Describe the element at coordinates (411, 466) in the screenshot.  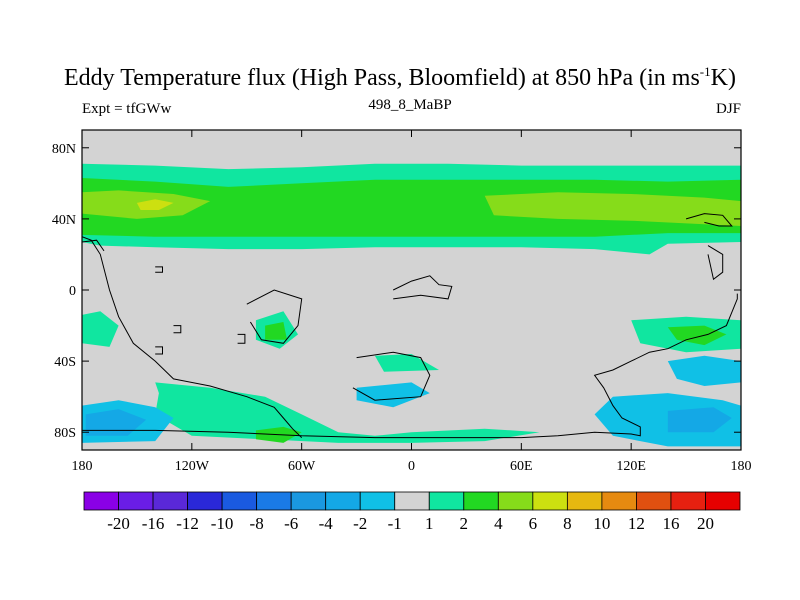
I see `x-tick-label: 0` at that location.